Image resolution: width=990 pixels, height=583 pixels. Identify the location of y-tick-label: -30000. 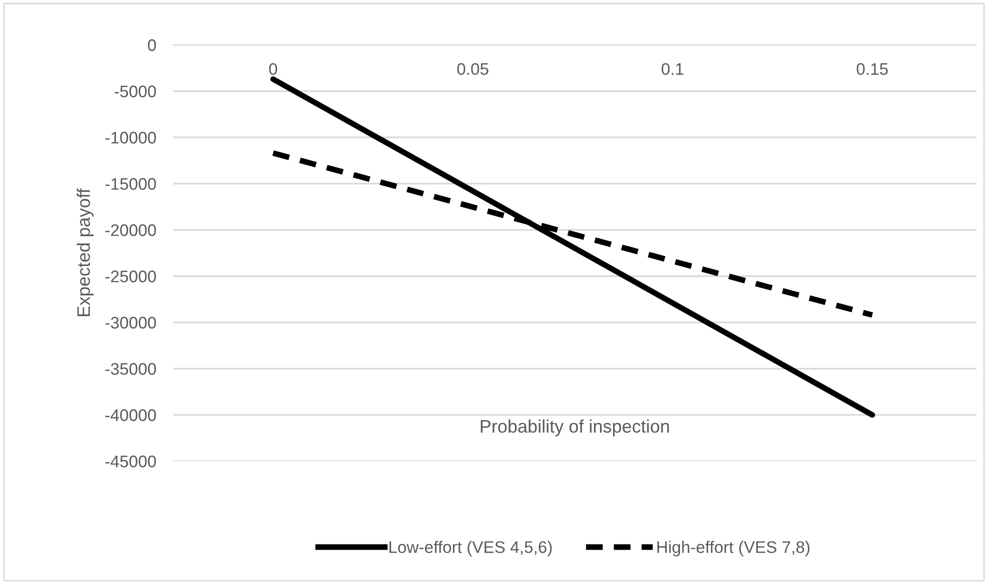
(130, 322).